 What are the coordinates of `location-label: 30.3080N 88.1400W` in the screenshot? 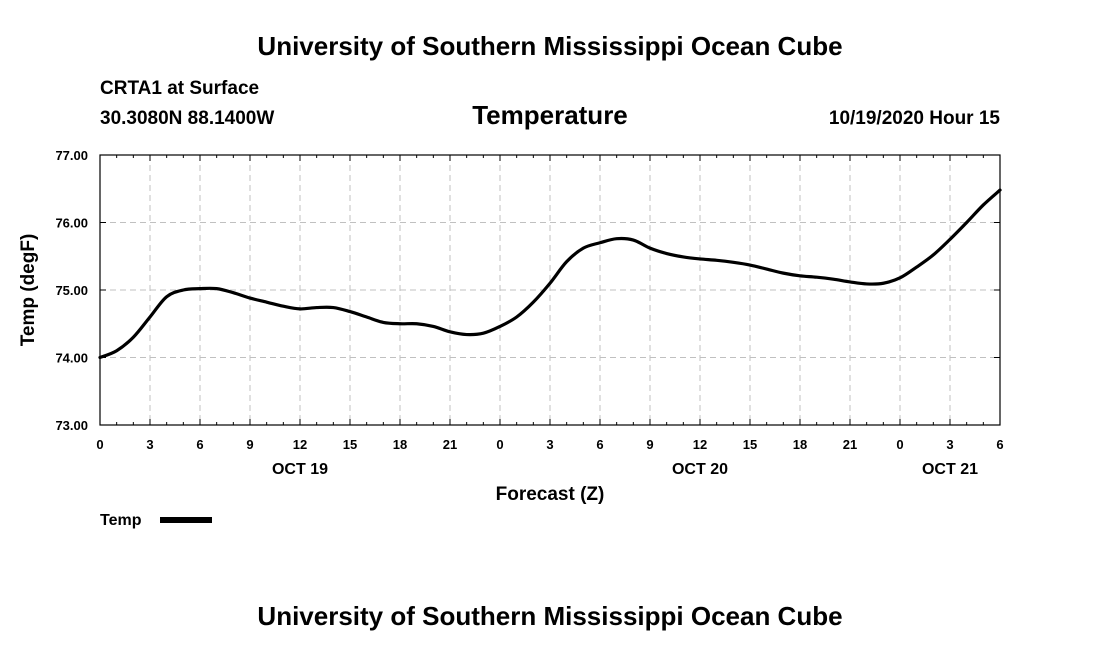 It's located at (187, 118).